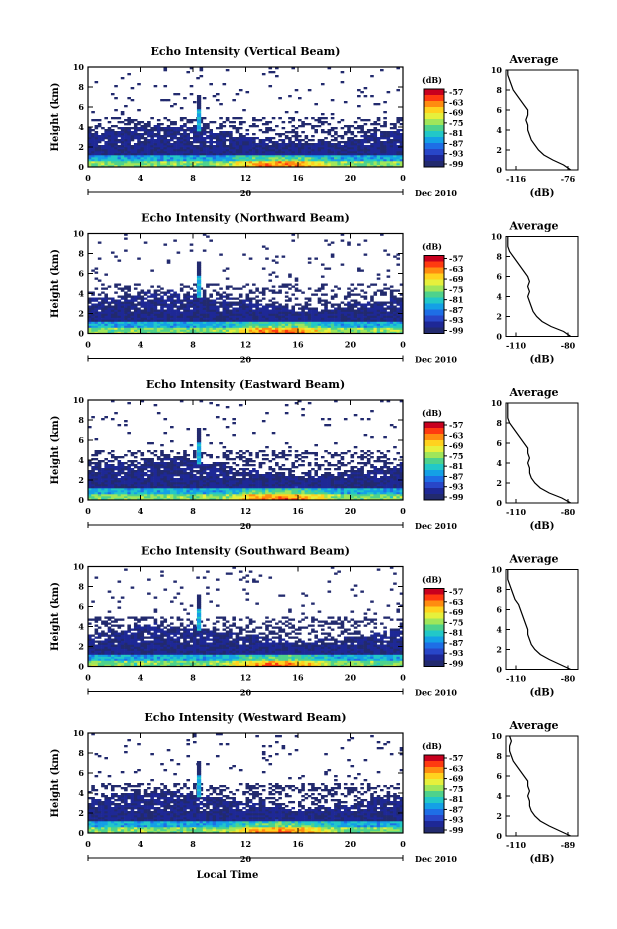  I want to click on colorbar-tick-label: -75, so click(456, 289).